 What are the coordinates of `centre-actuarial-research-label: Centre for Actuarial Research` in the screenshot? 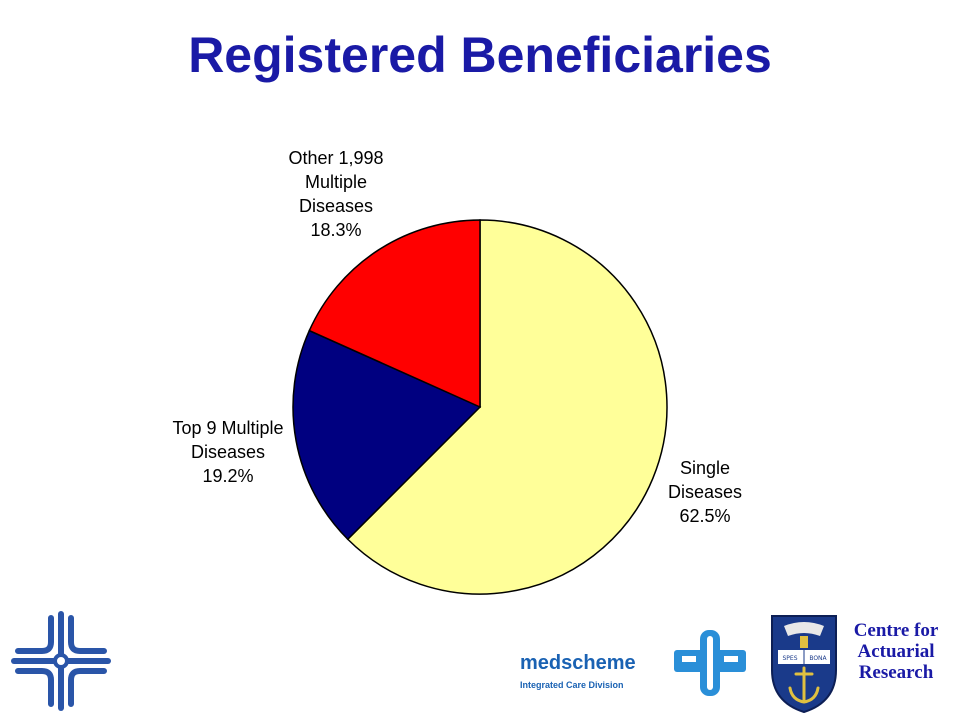 It's located at (896, 651).